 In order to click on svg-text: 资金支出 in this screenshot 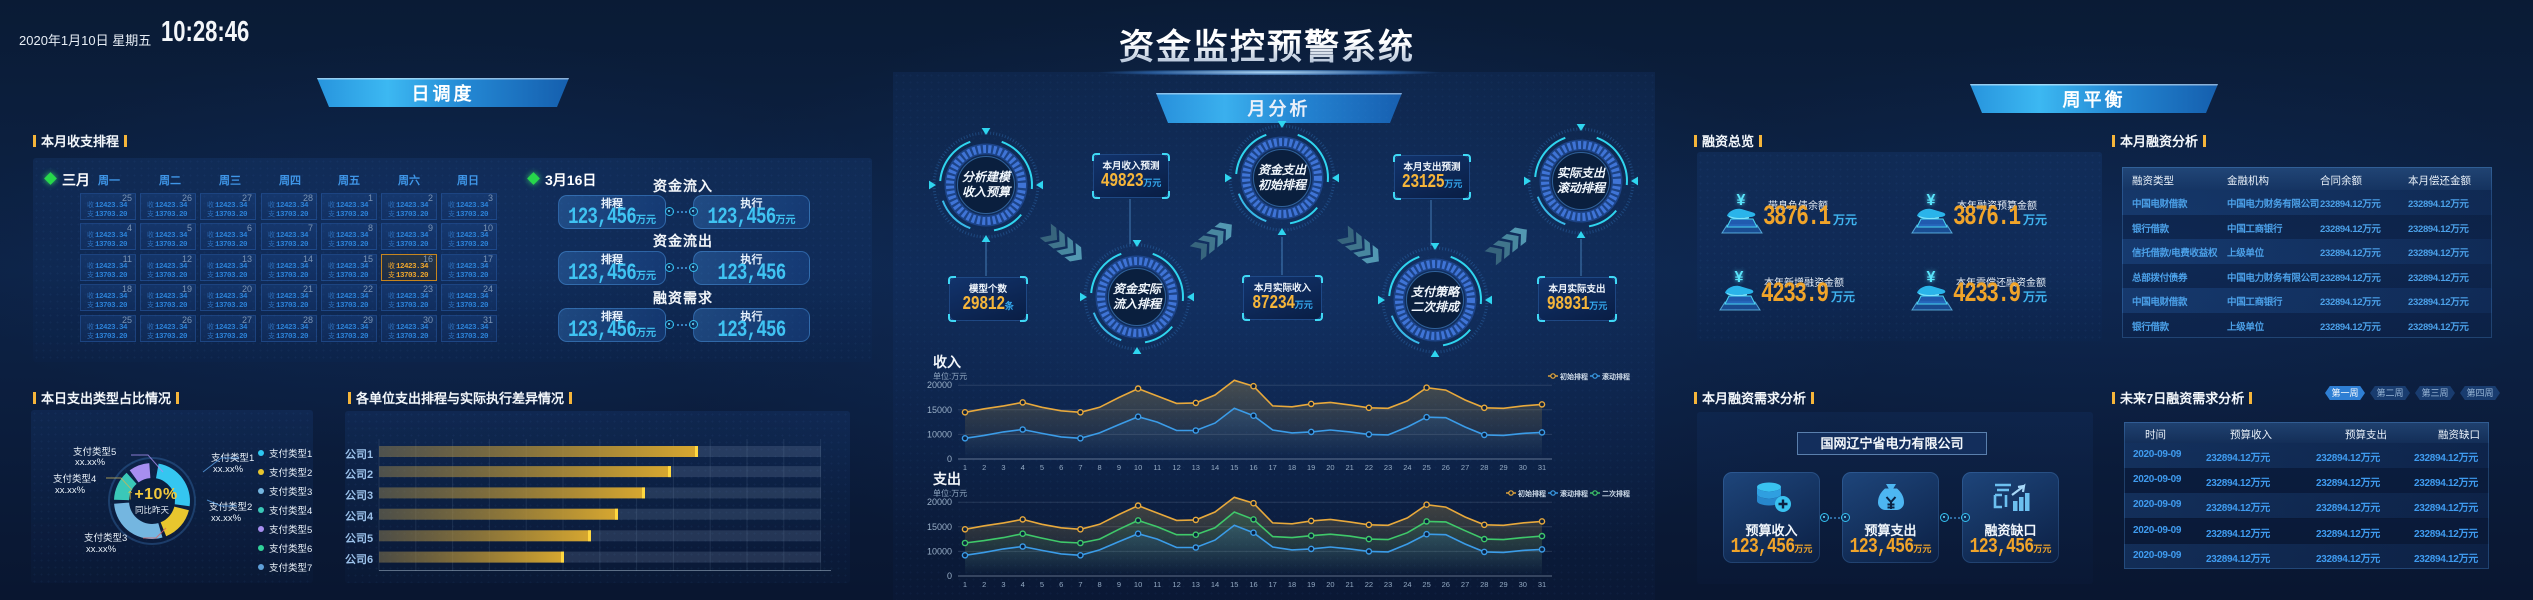, I will do `click(1282, 170)`.